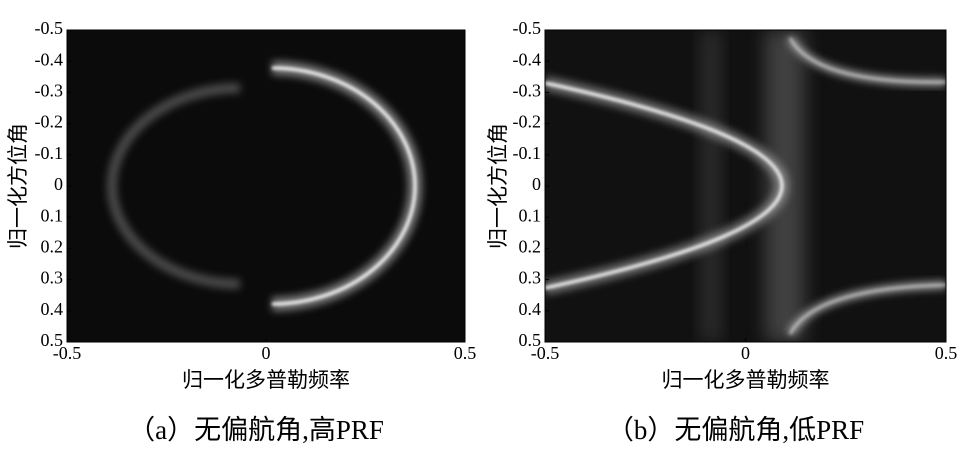  I want to click on caption: （a）无偏航角,高PRF, so click(256, 430).